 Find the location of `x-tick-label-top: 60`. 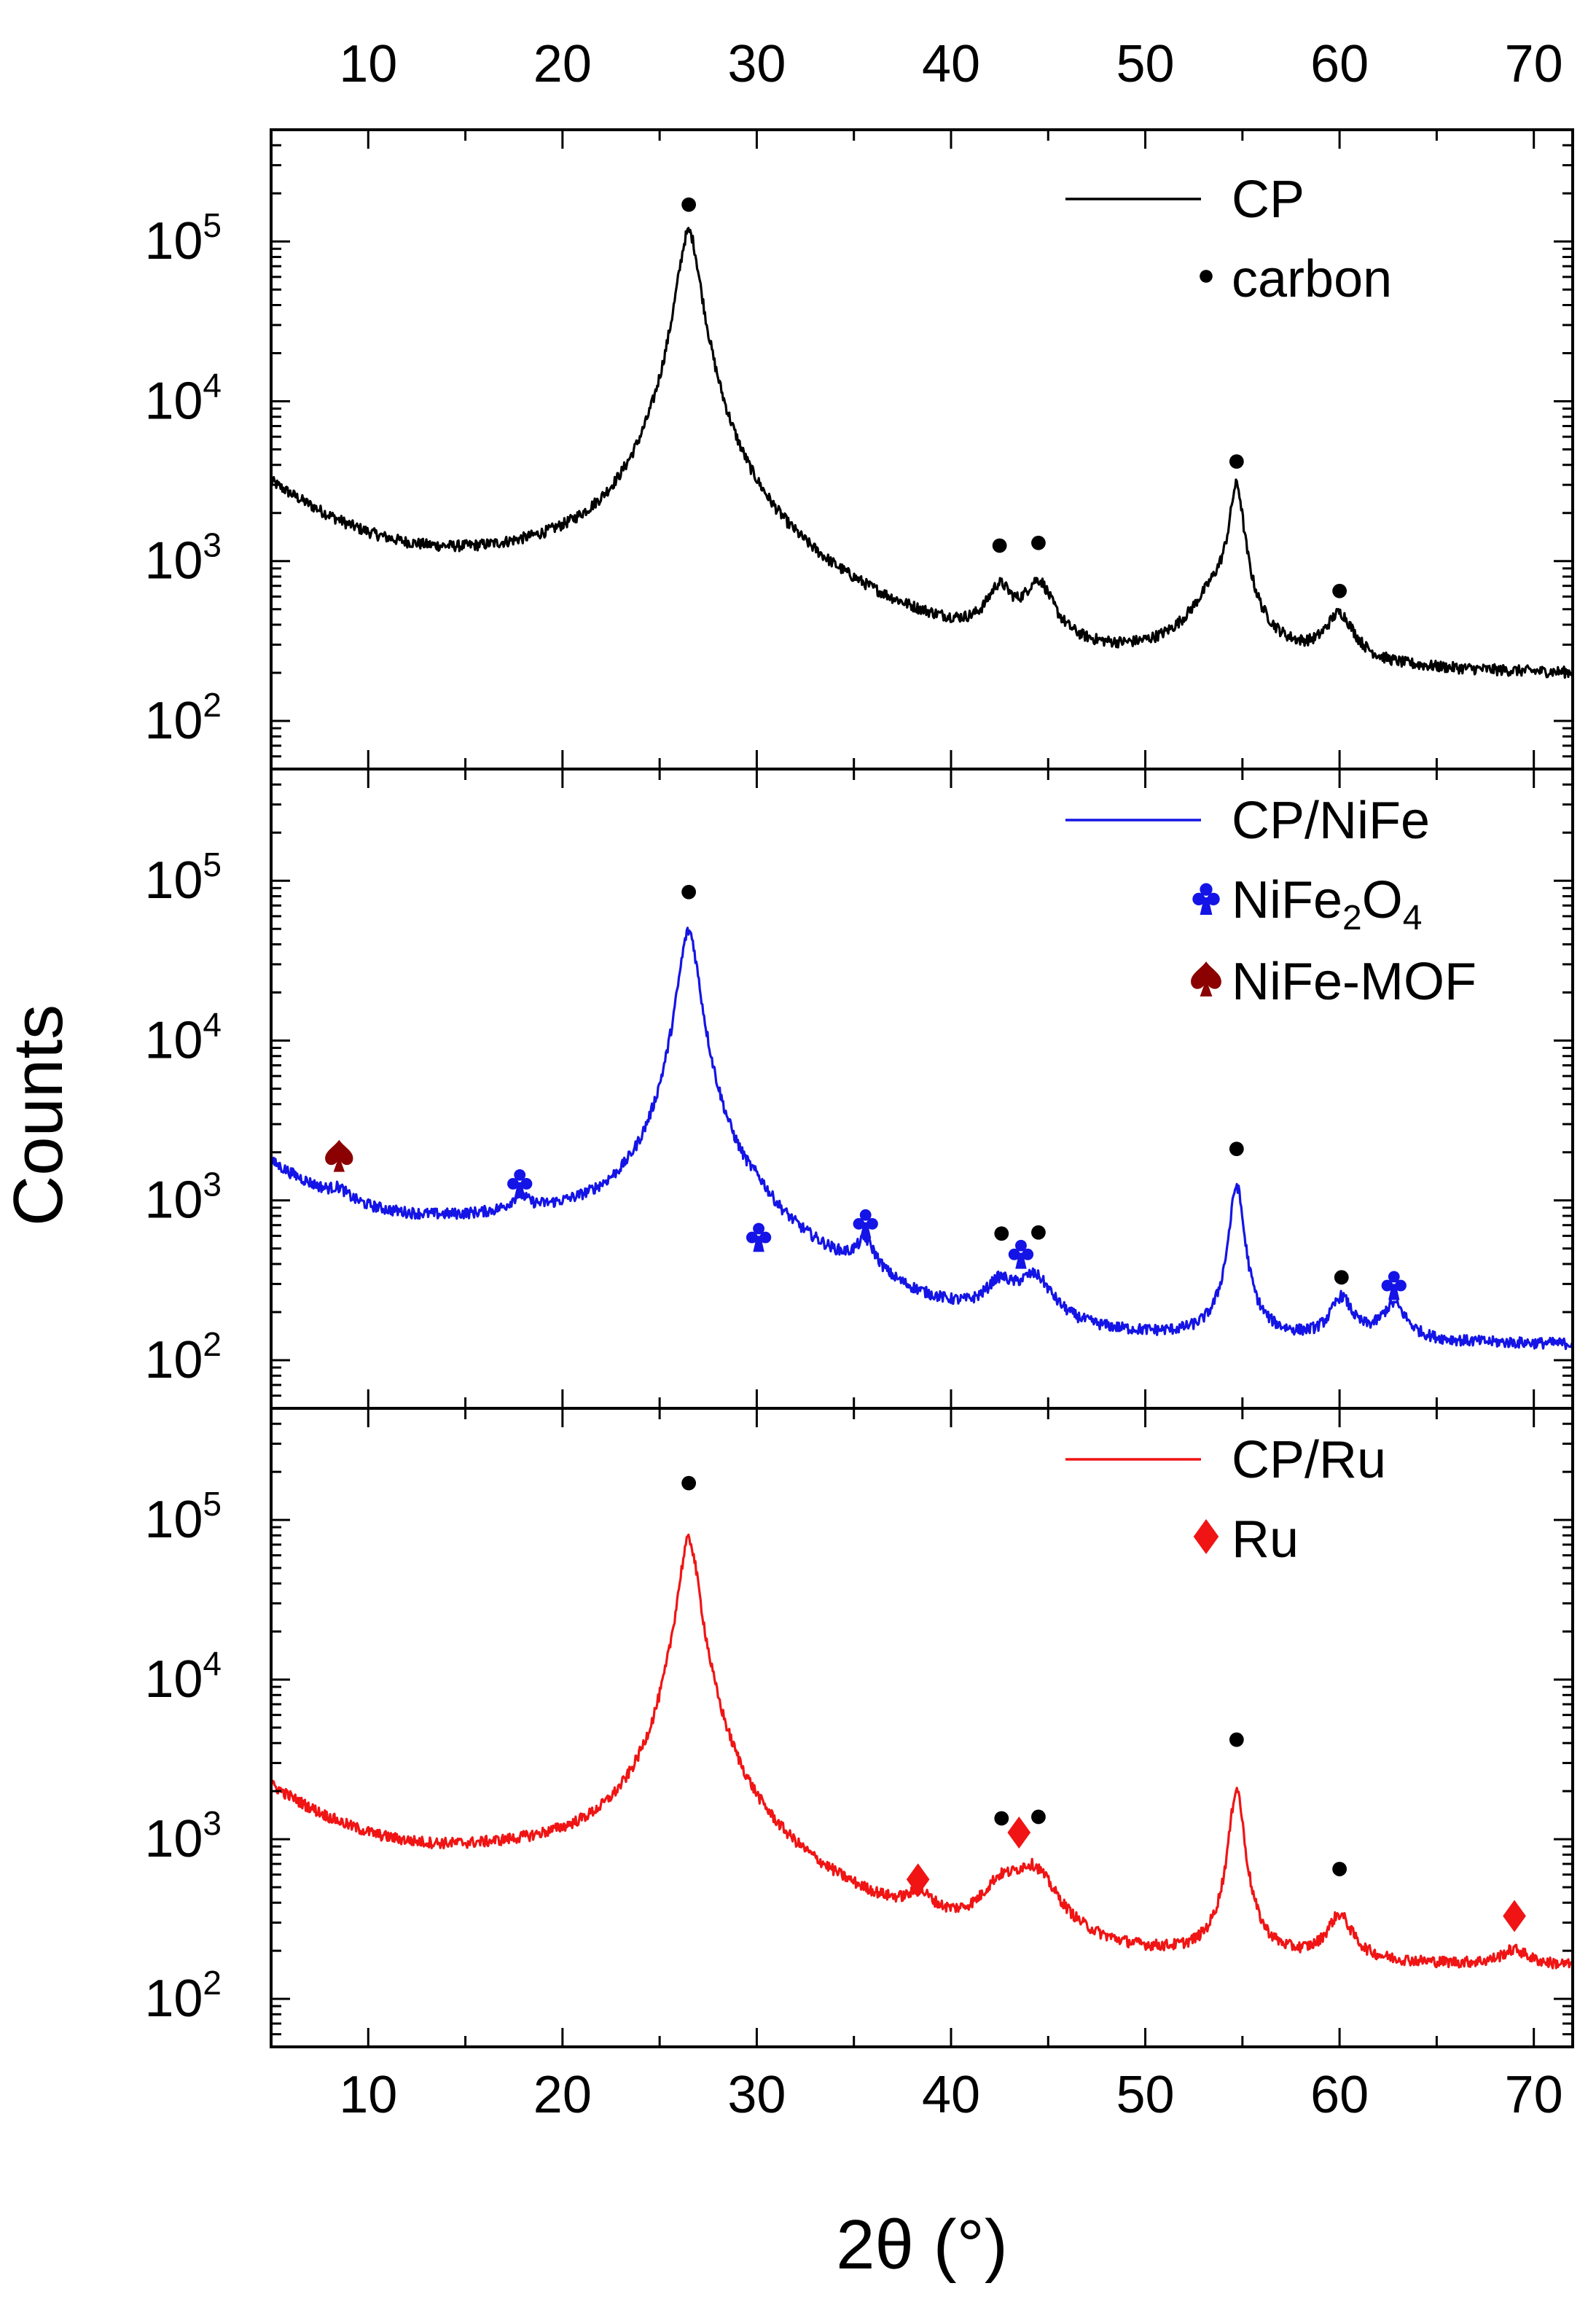

x-tick-label-top: 60 is located at coordinates (1339, 64).